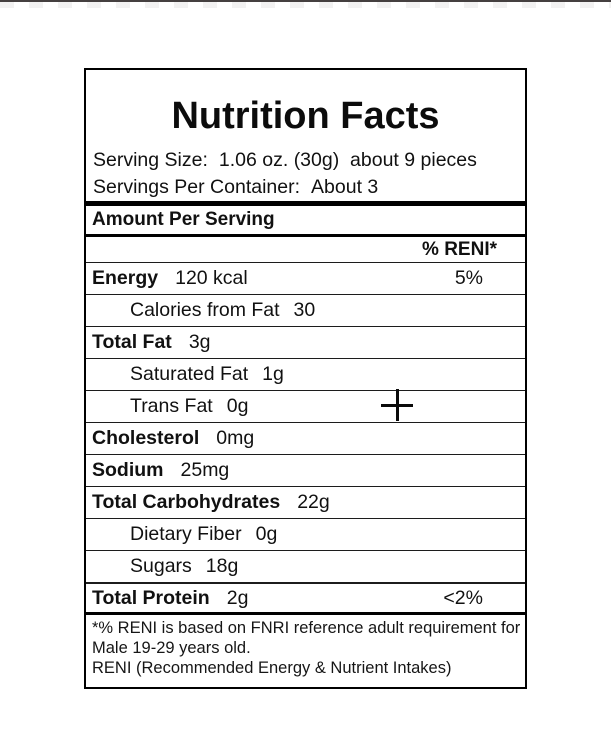 The width and height of the screenshot is (611, 738). Describe the element at coordinates (151, 597) in the screenshot. I see `nutrient-label: Total Protein` at that location.